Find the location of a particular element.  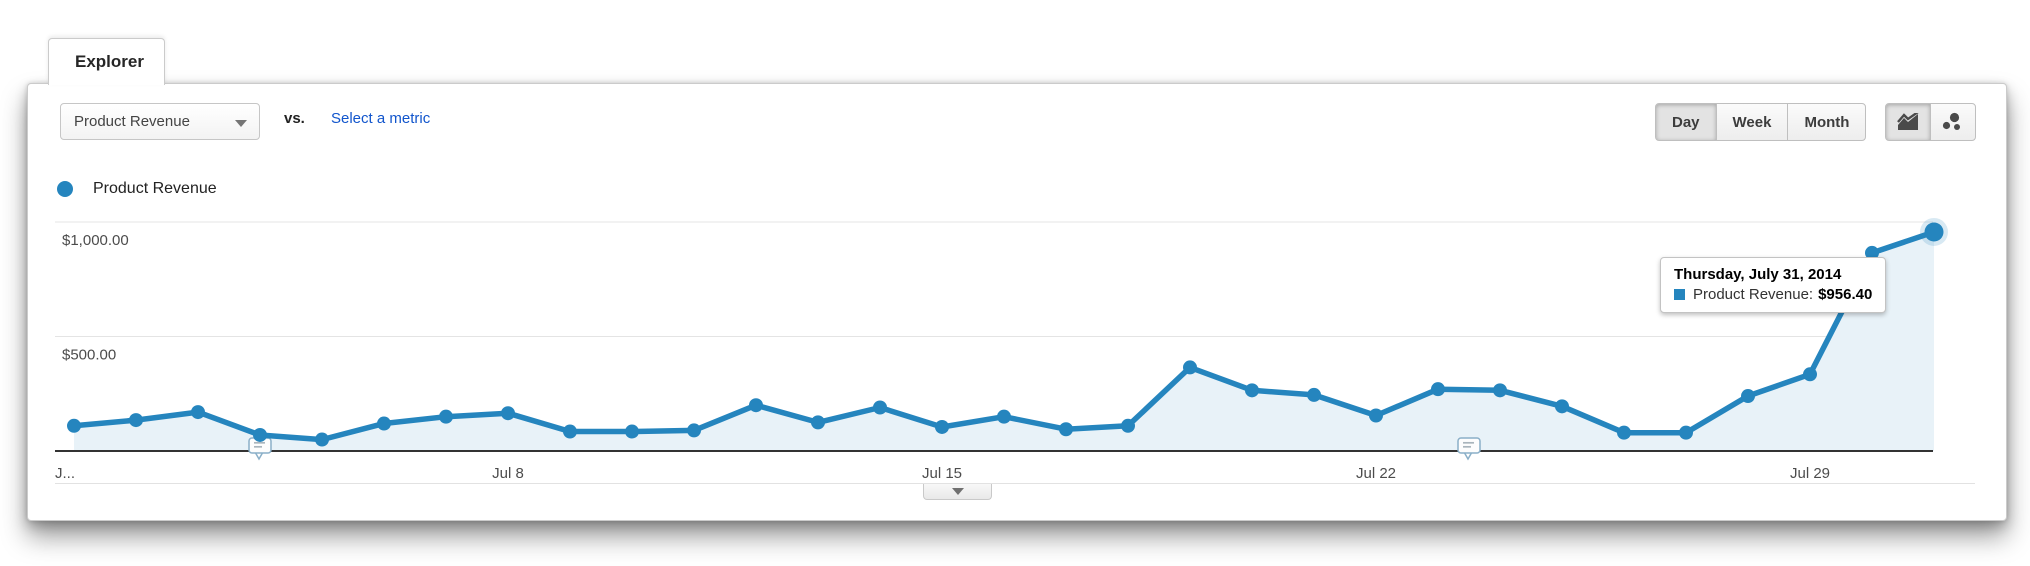

motion-chart-icon is located at coordinates (1951, 121).